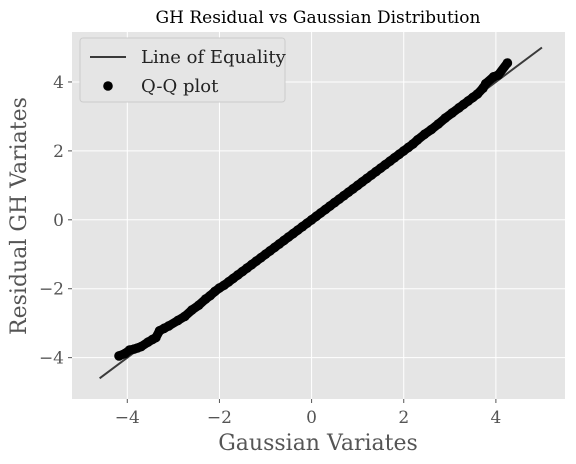  What do you see at coordinates (214, 57) in the screenshot?
I see `legend-label-line: Line of Equality` at bounding box center [214, 57].